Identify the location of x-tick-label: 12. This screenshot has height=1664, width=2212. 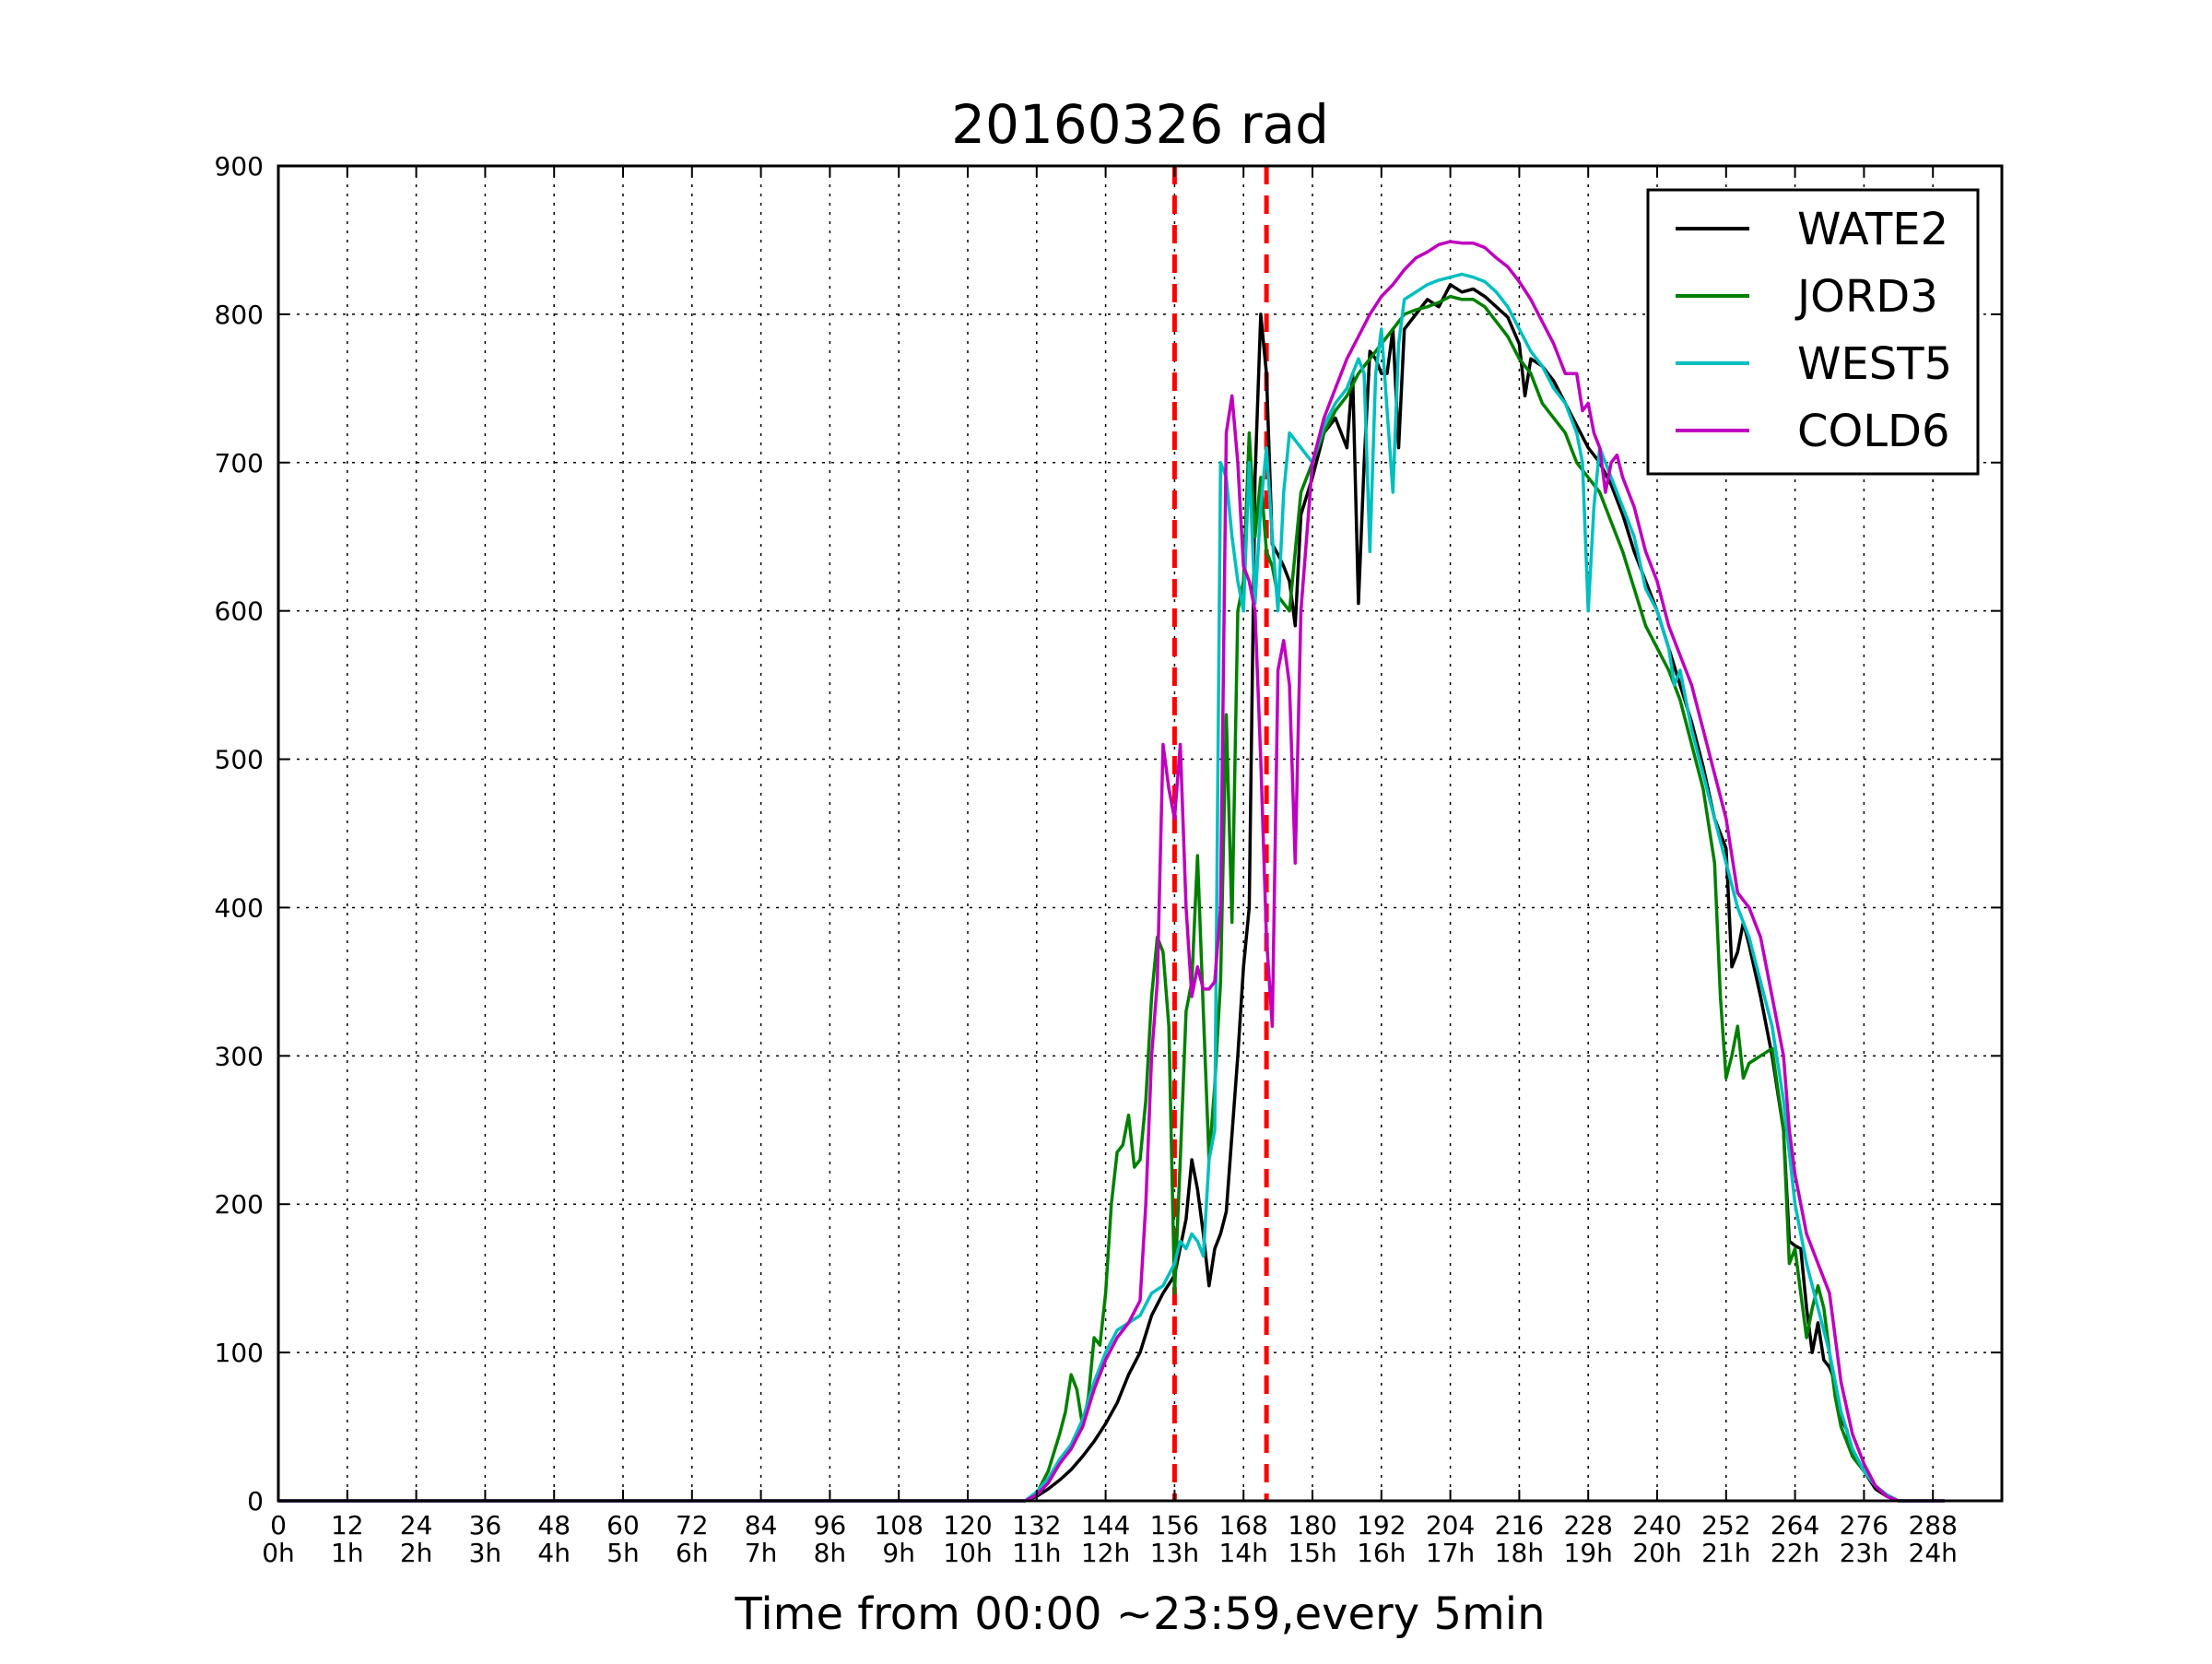
(347, 1525).